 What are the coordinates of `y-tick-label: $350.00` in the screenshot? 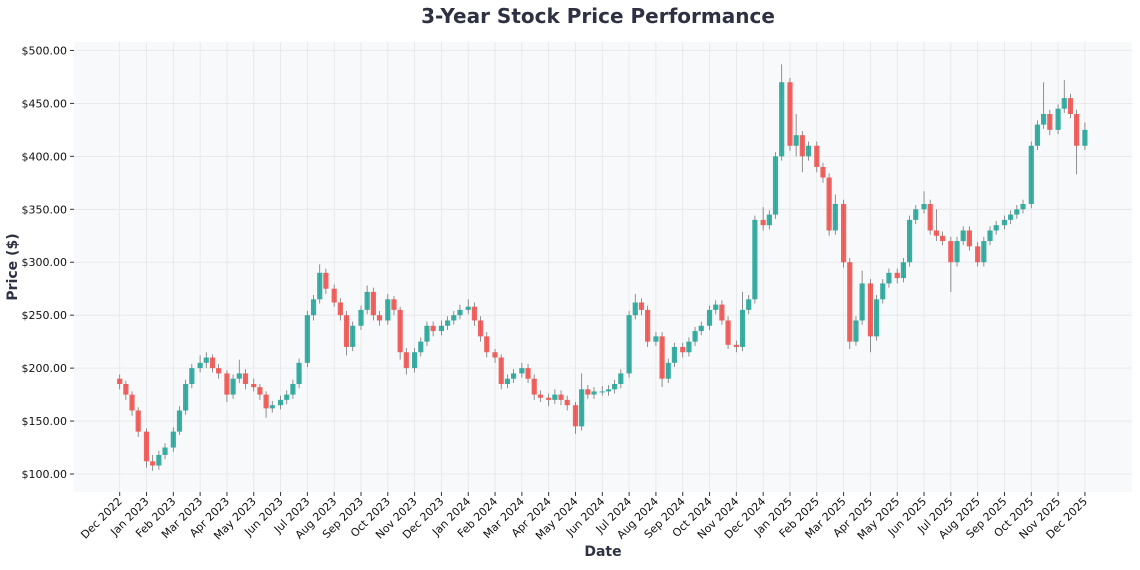 It's located at (45, 209).